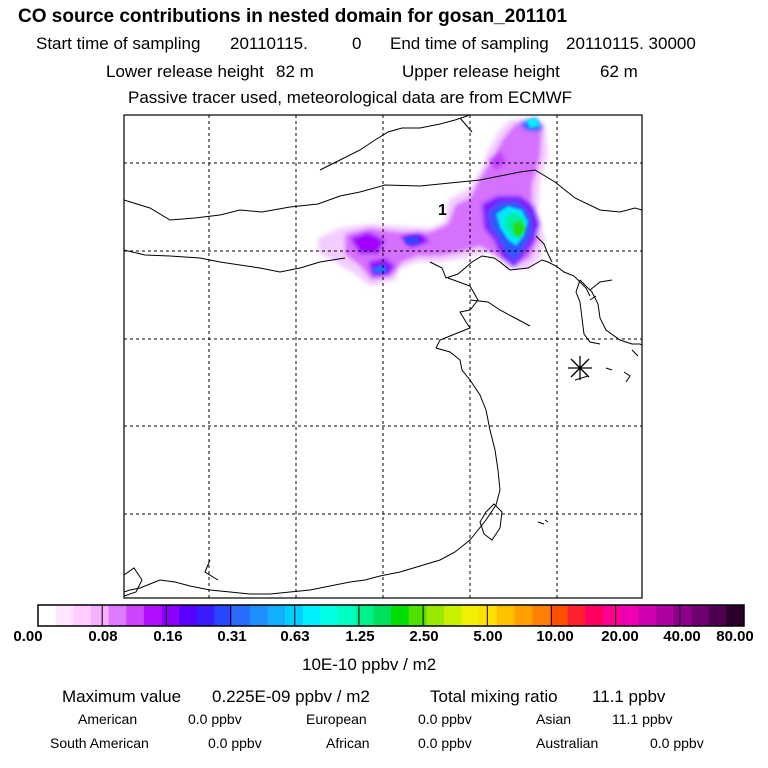  What do you see at coordinates (642, 719) in the screenshot?
I see `region-value: 11.1 ppbv` at bounding box center [642, 719].